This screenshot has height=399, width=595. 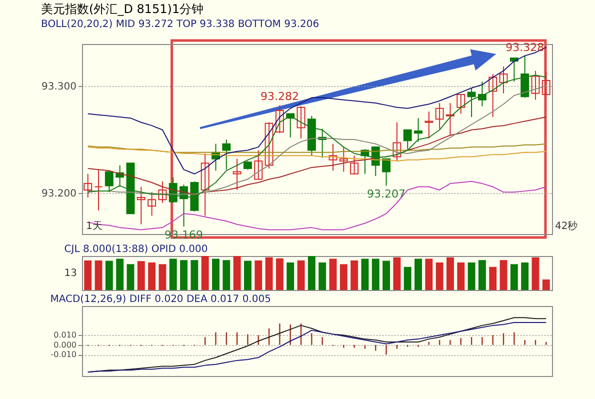 I want to click on chart-title: MACD(12,26,9) DIFF 0.020 DEA 0.017 0.005, so click(x=160, y=299).